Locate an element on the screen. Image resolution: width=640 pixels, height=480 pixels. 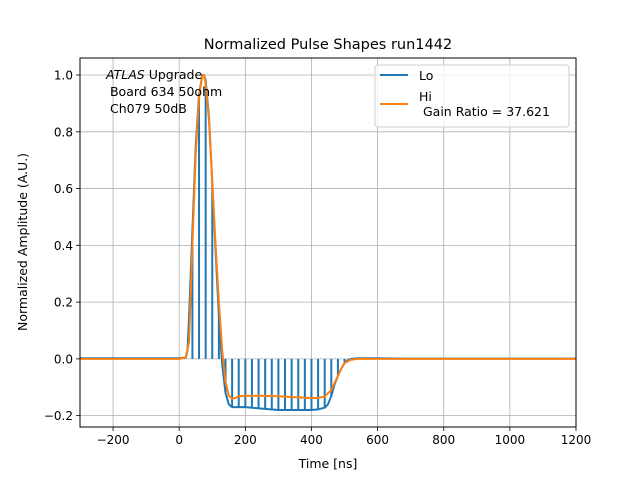
x-tick-label: 600 is located at coordinates (377, 440).